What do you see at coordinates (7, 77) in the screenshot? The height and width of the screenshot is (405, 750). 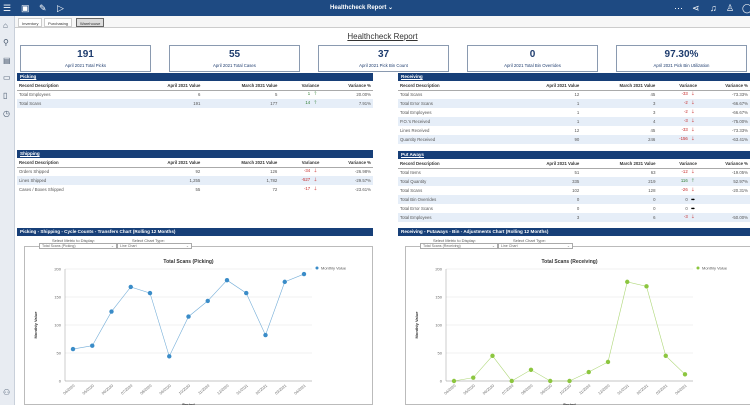 I see `folder-icon: ▭` at bounding box center [7, 77].